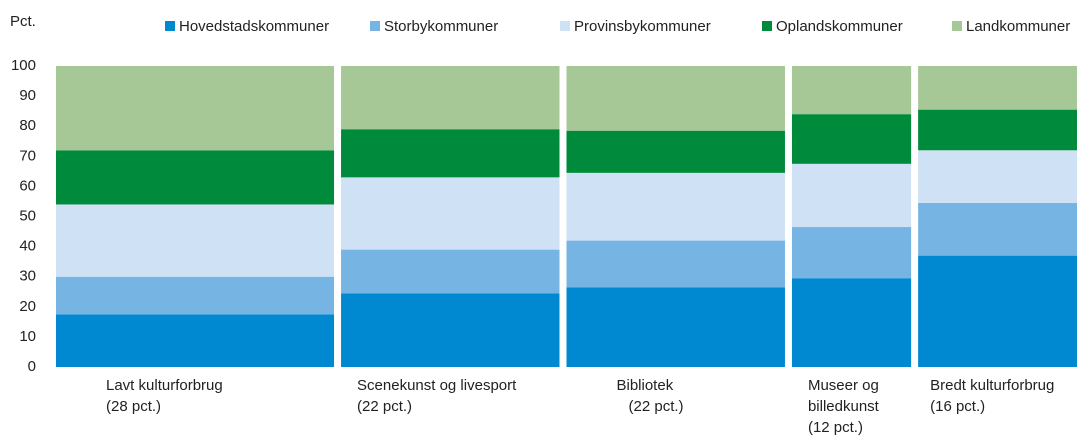  I want to click on y-tick-label: 50, so click(27, 215).